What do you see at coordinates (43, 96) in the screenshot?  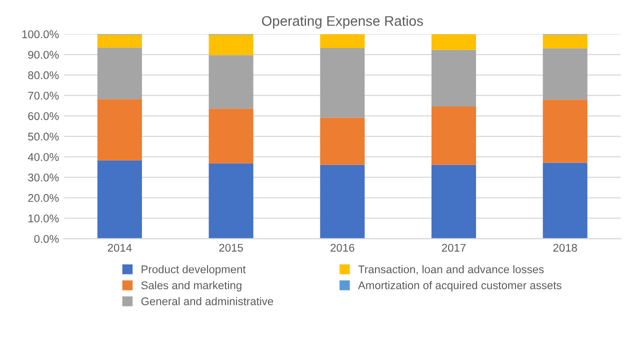 I see `y-tick-label: 70.0%` at bounding box center [43, 96].